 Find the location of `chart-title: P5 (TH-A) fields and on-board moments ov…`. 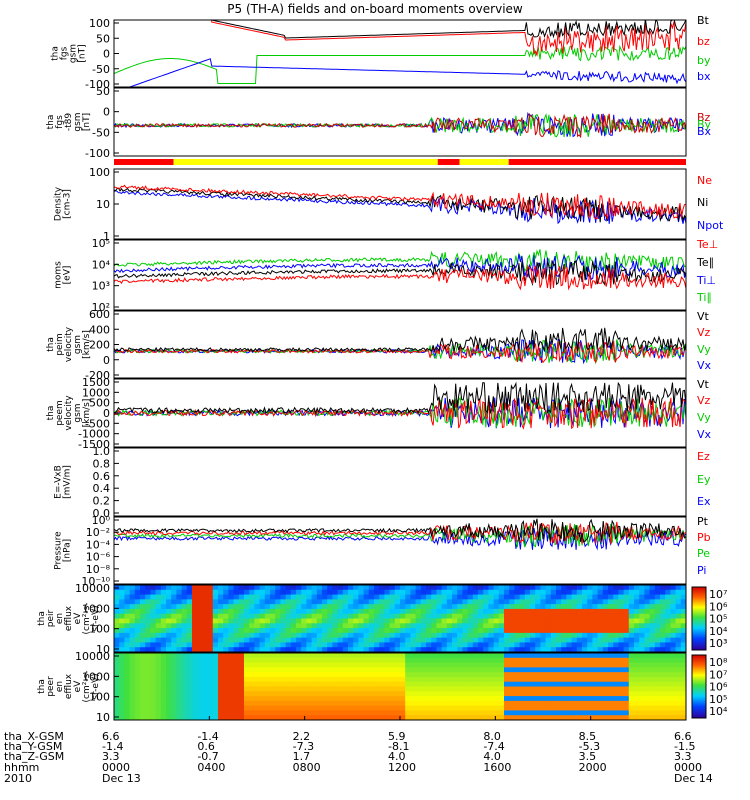

chart-title: P5 (TH-A) fields and on-board moments ov… is located at coordinates (375, 9).